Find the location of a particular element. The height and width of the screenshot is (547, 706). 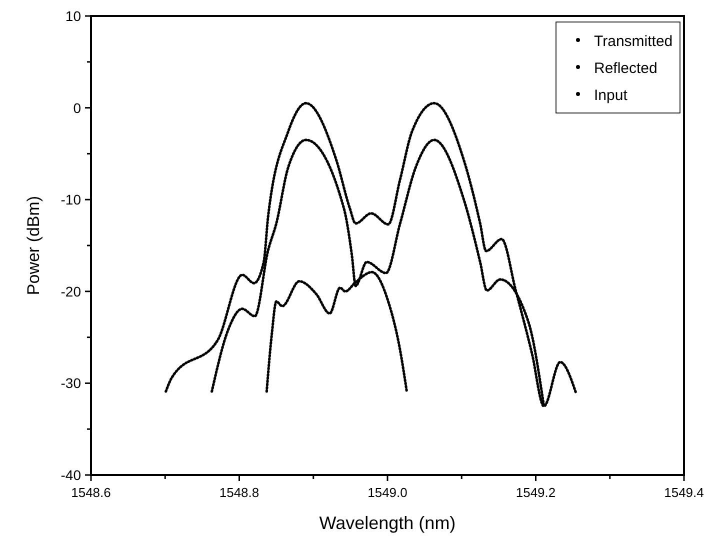

x-tick-label: 1548.8 is located at coordinates (239, 492).